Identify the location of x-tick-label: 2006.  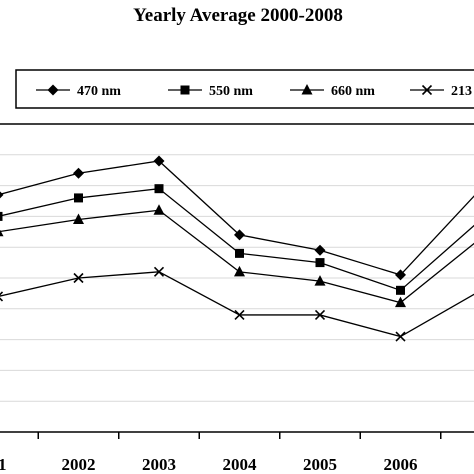
(401, 464).